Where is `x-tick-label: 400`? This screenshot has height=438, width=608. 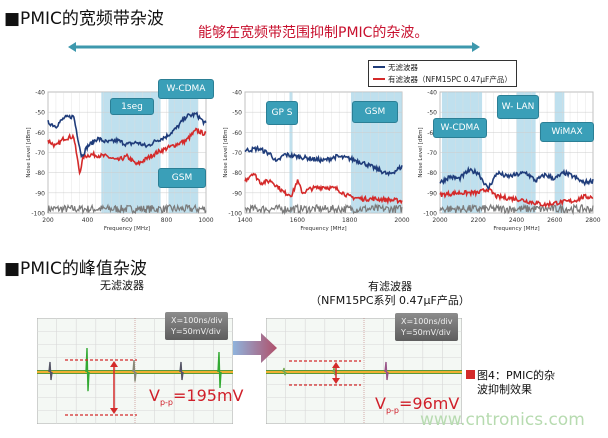
x-tick-label: 400 is located at coordinates (88, 220).